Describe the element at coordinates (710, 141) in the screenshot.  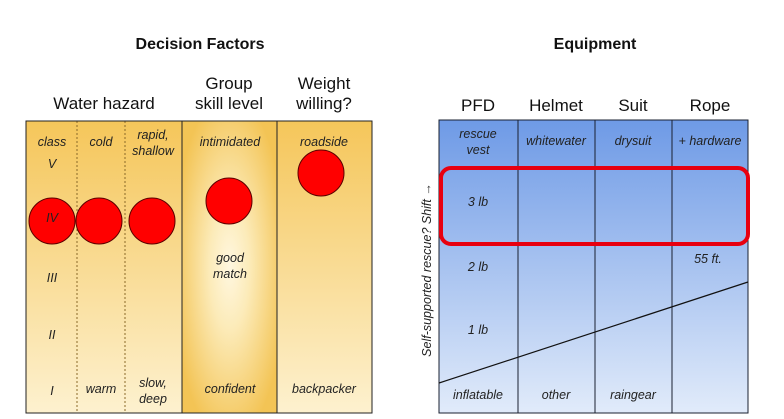
I see `hardware-label: + hardware` at that location.